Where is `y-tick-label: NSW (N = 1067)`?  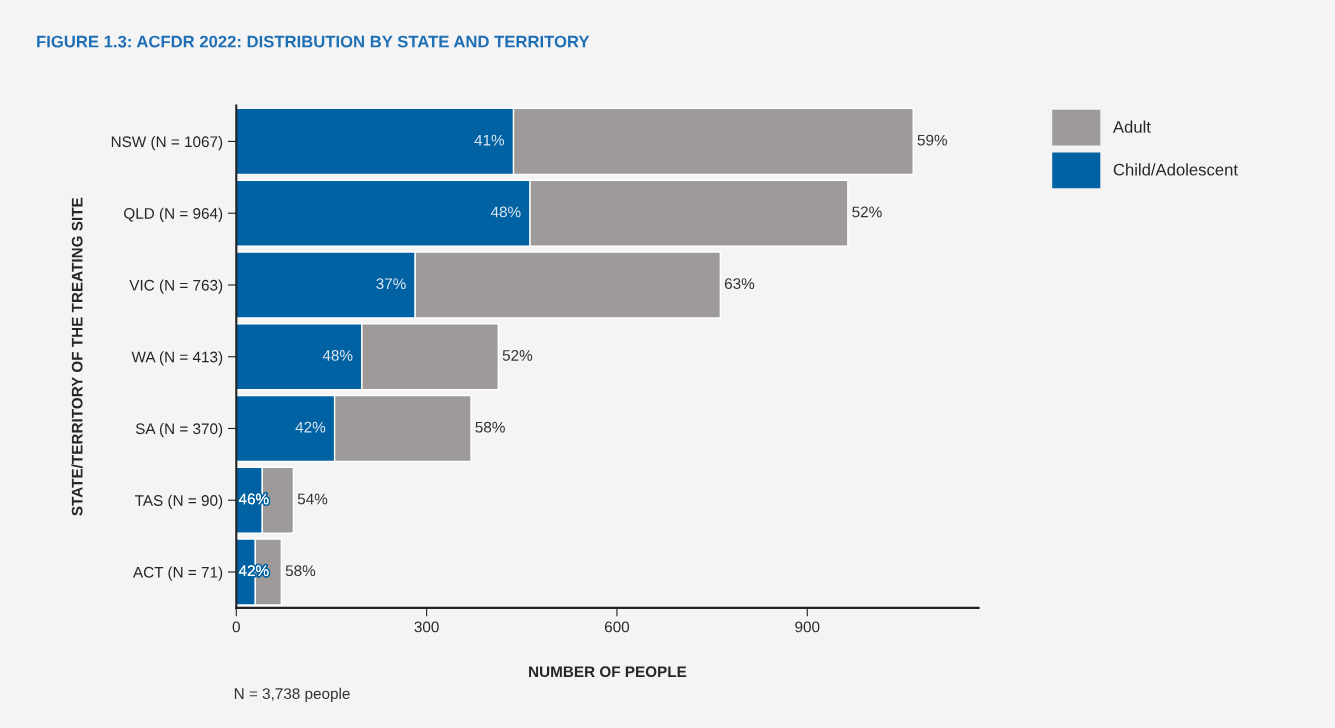 y-tick-label: NSW (N = 1067) is located at coordinates (167, 143).